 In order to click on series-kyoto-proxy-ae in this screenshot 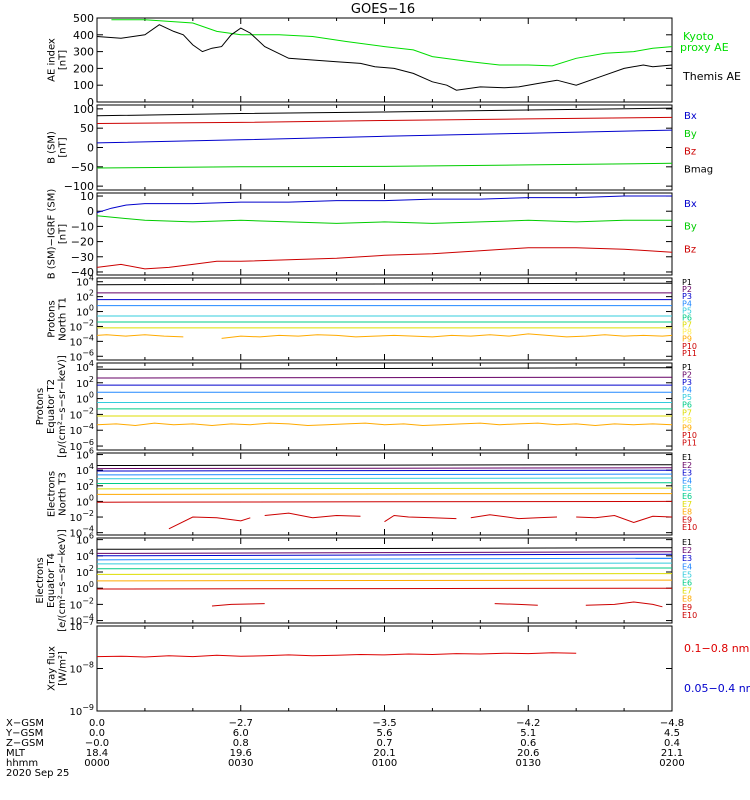, I will do `click(392, 43)`.